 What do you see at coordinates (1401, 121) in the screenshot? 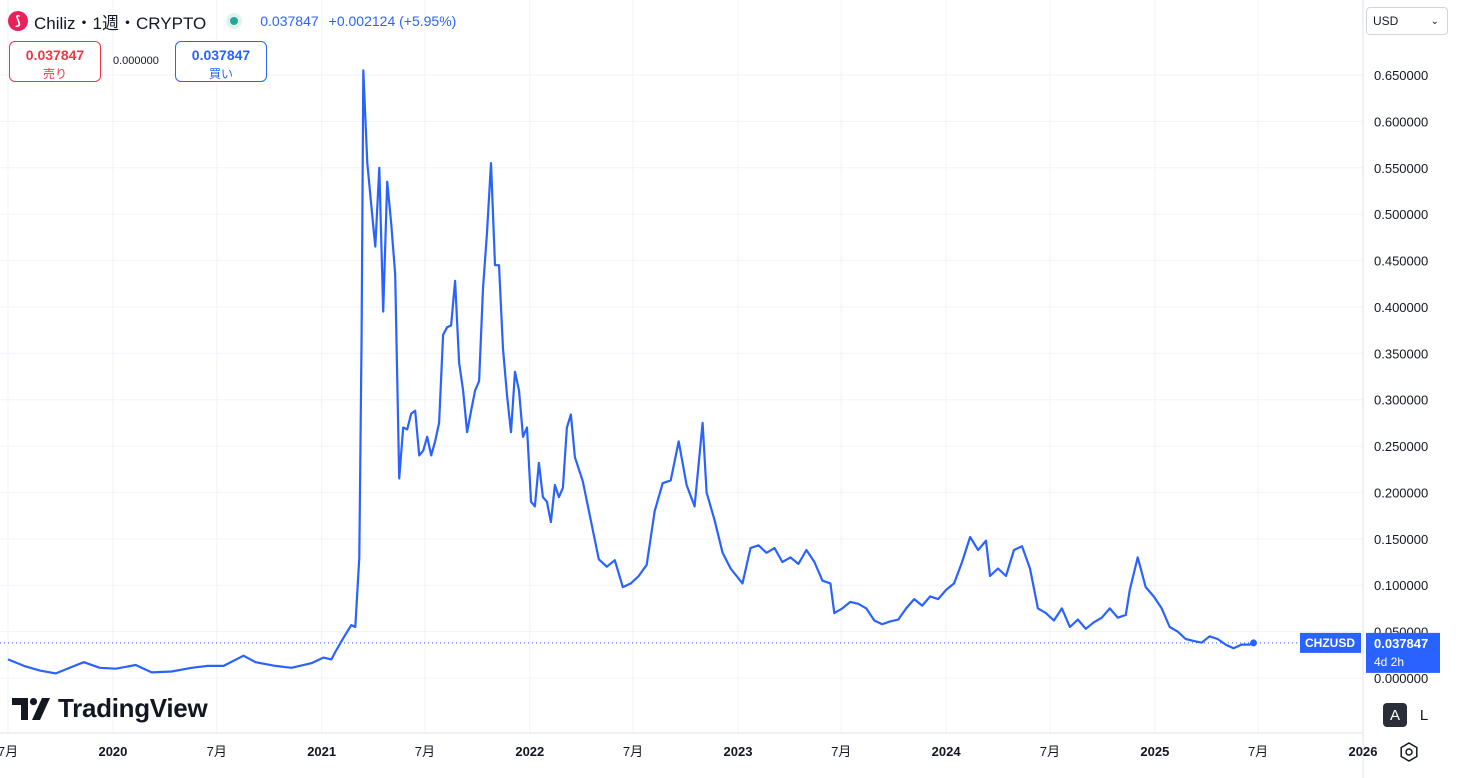
I see `y-tick-label: 0.600000` at bounding box center [1401, 121].